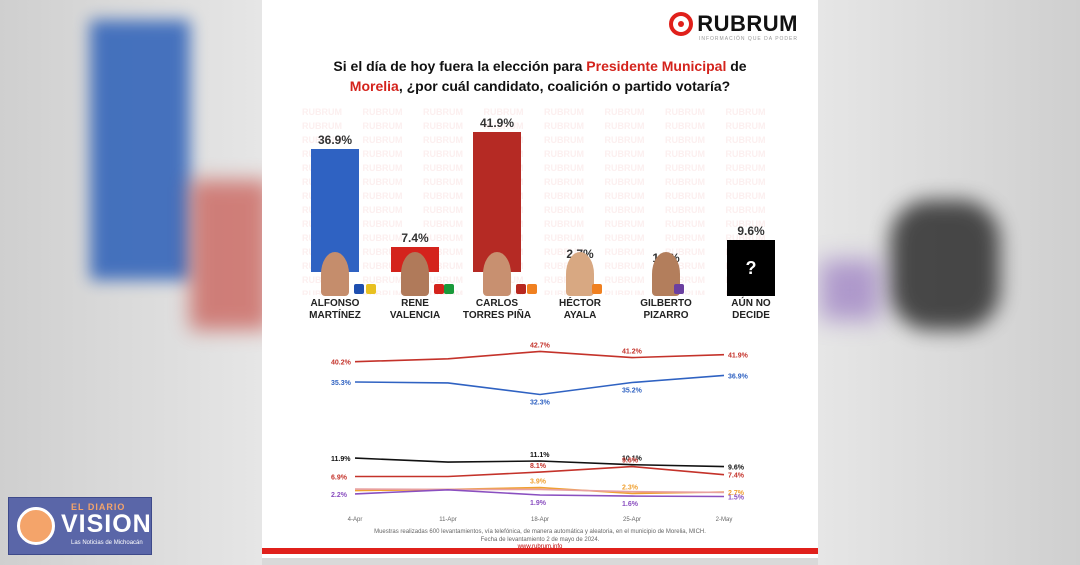 The height and width of the screenshot is (565, 1080). What do you see at coordinates (538, 482) in the screenshot?
I see `series-point-label: 3.9%` at bounding box center [538, 482].